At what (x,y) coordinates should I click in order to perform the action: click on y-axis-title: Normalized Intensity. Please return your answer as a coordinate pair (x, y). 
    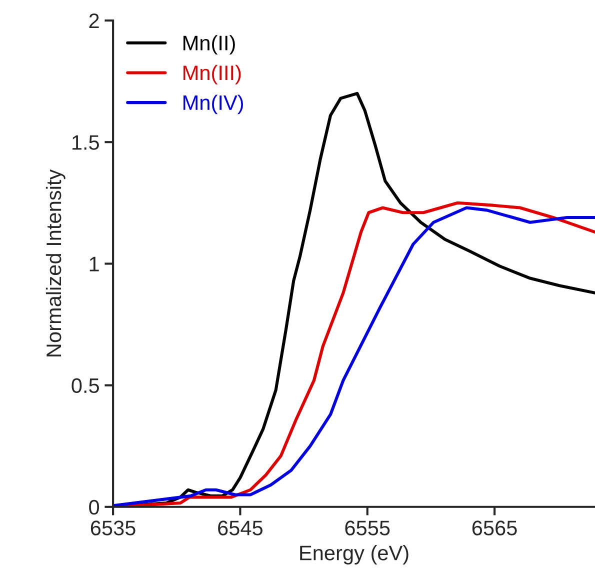
    Looking at the image, I should click on (56, 262).